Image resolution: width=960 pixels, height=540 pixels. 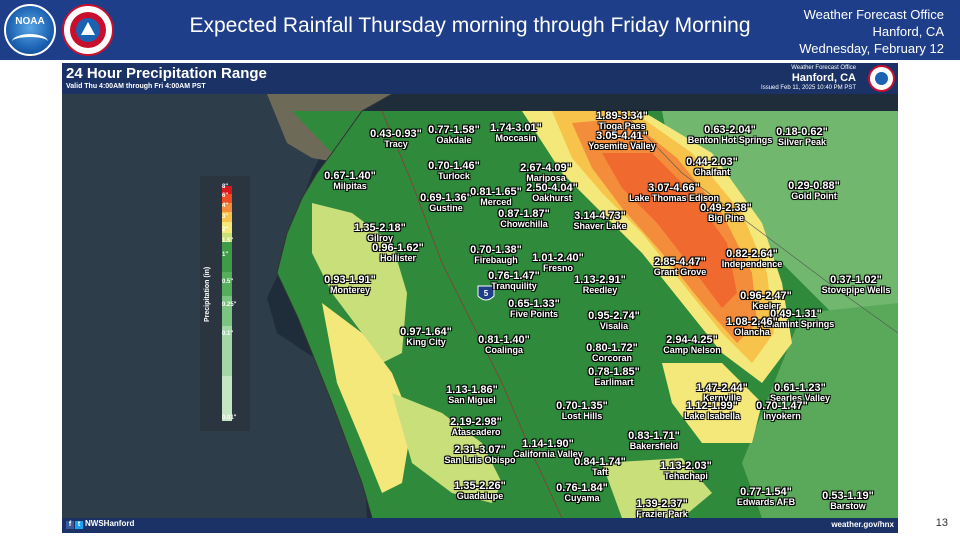 I want to click on location-name-label: San Miguel, so click(x=472, y=400).